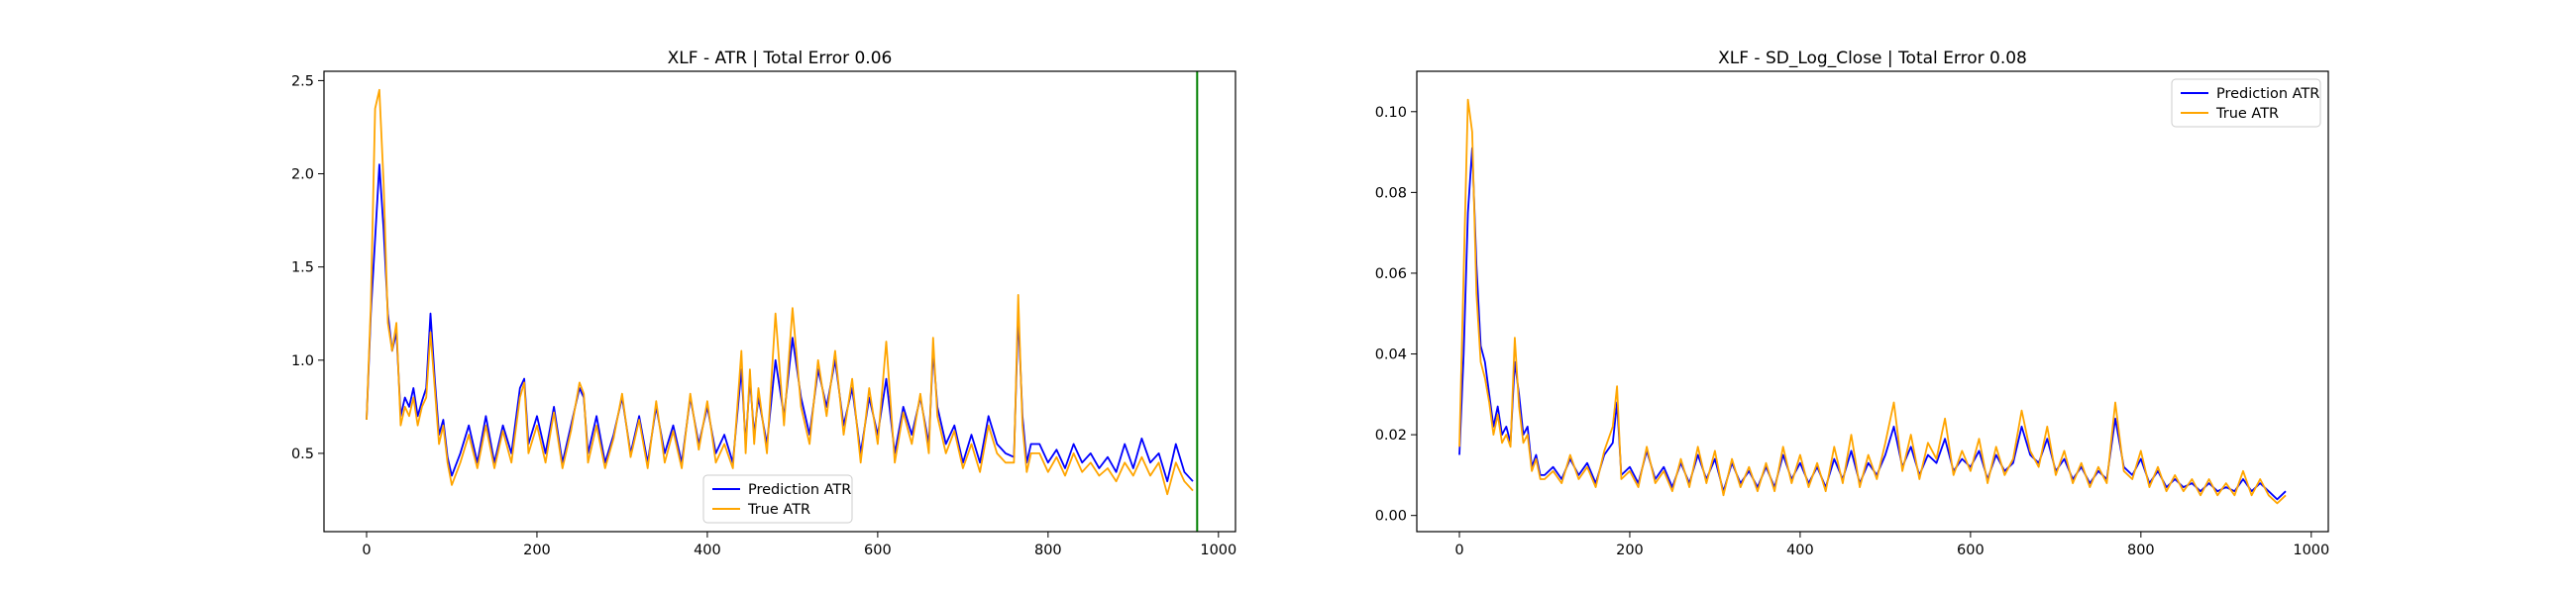 The height and width of the screenshot is (594, 2576). Describe the element at coordinates (1391, 436) in the screenshot. I see `y-tick-label: 0.02` at that location.